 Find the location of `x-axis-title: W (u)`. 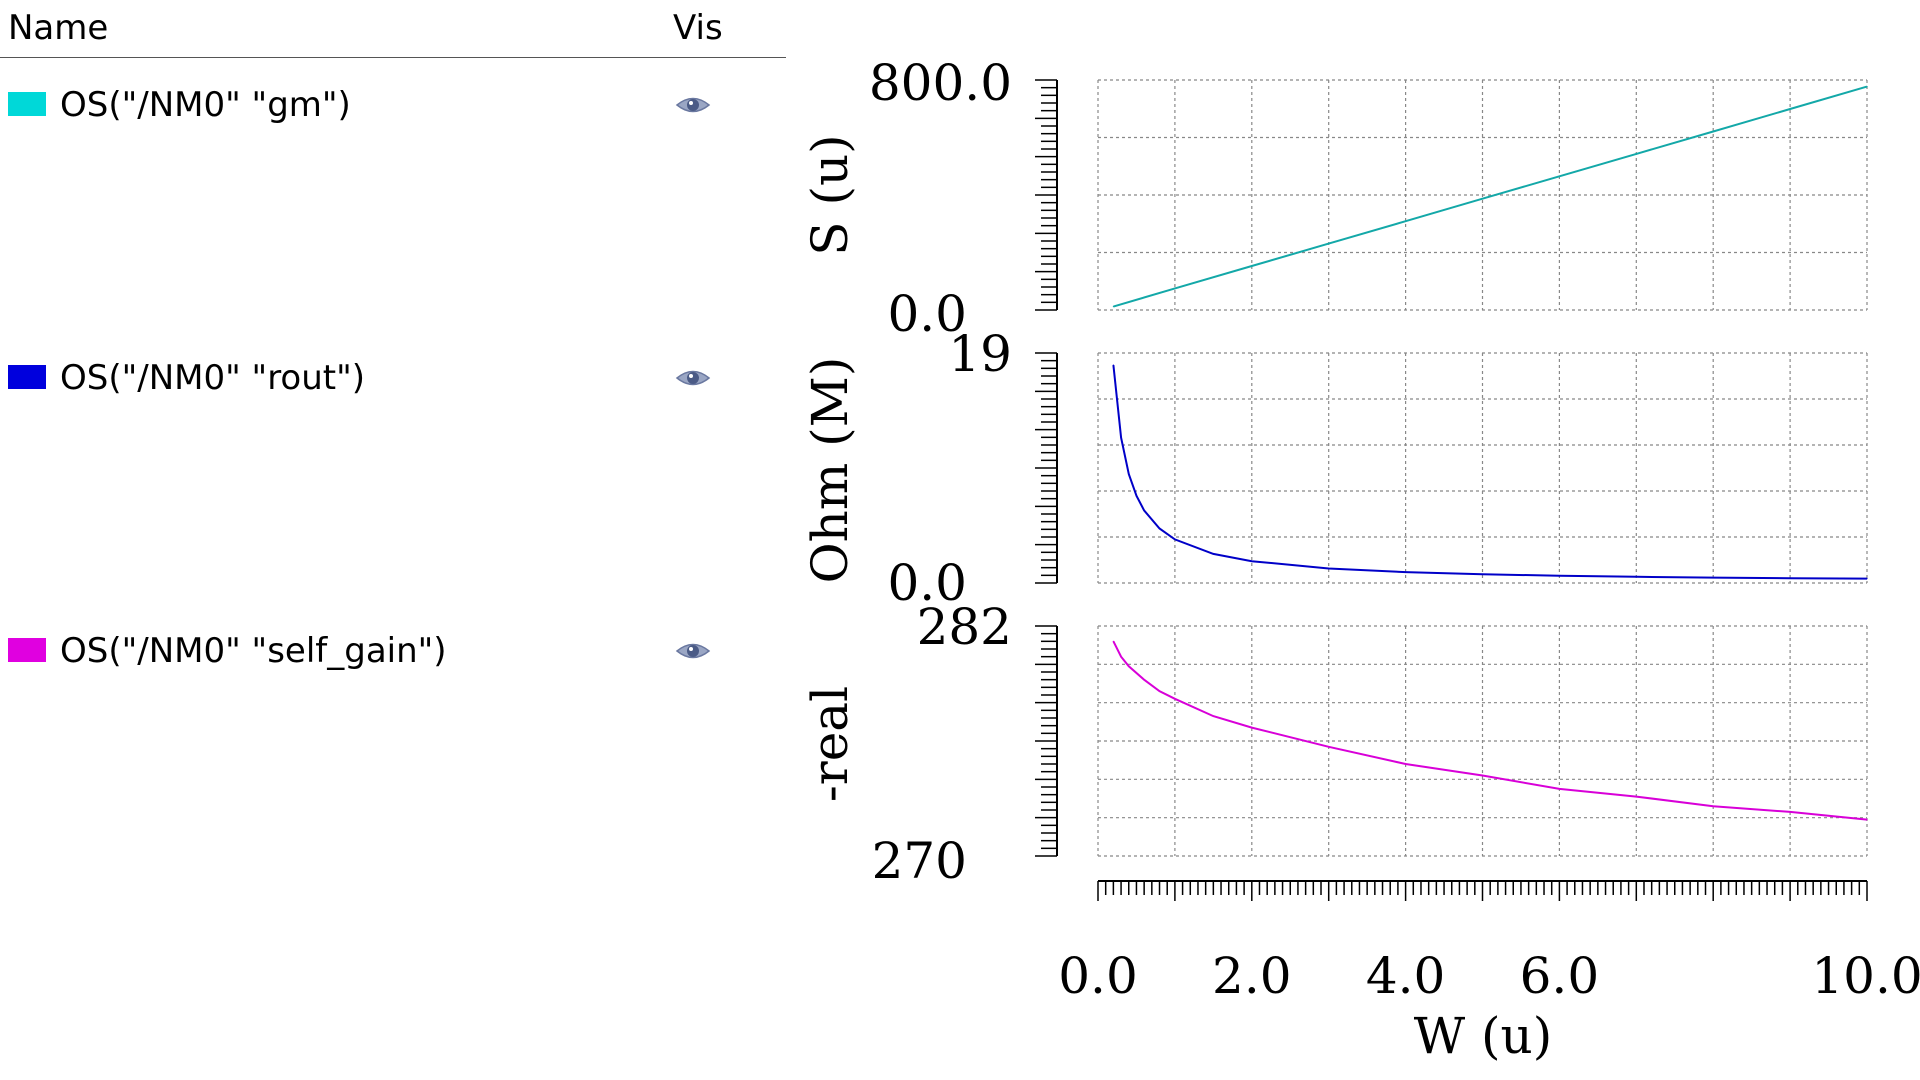

x-axis-title: W (u) is located at coordinates (1483, 1036).